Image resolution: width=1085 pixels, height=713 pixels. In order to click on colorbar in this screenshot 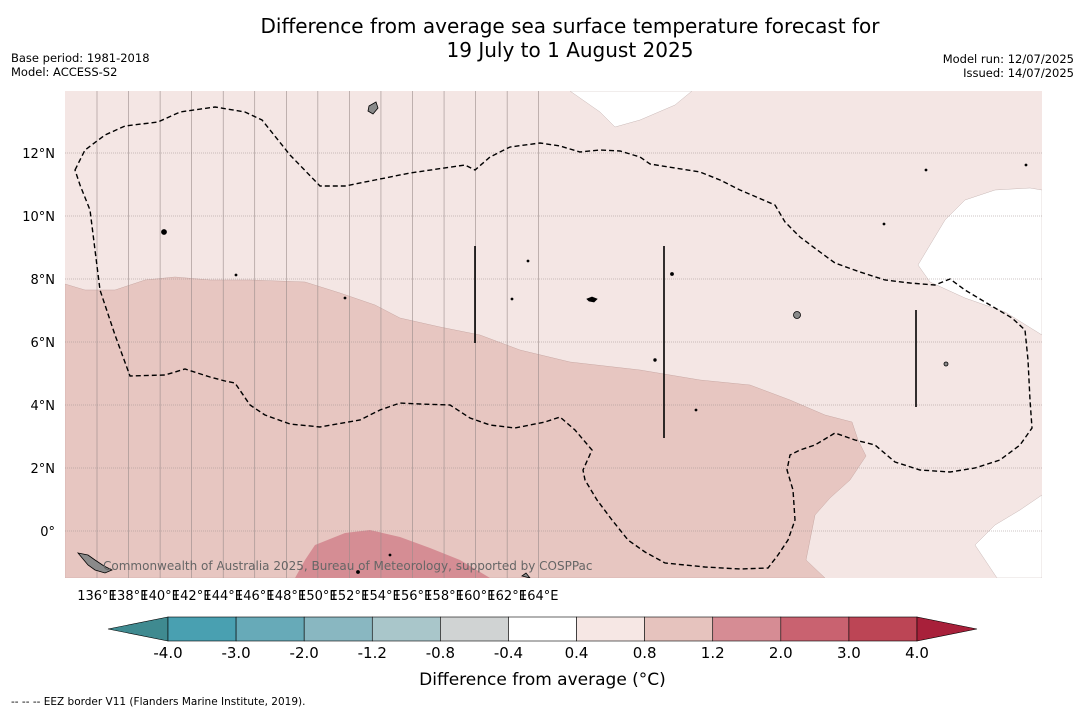, I will do `click(542, 629)`.